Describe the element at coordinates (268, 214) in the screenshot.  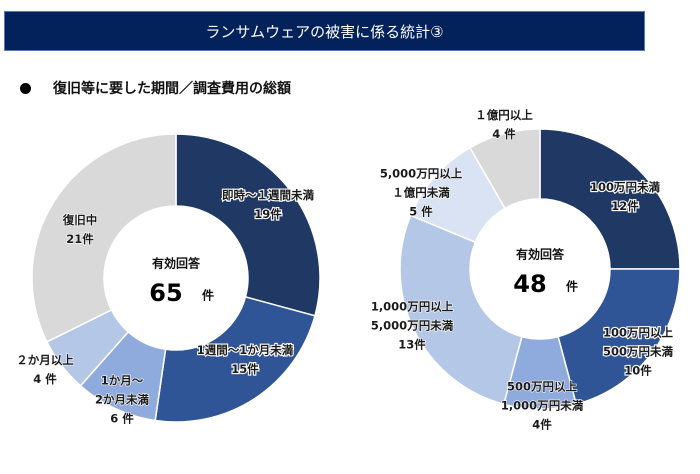
I see `slice-label: 19件` at that location.